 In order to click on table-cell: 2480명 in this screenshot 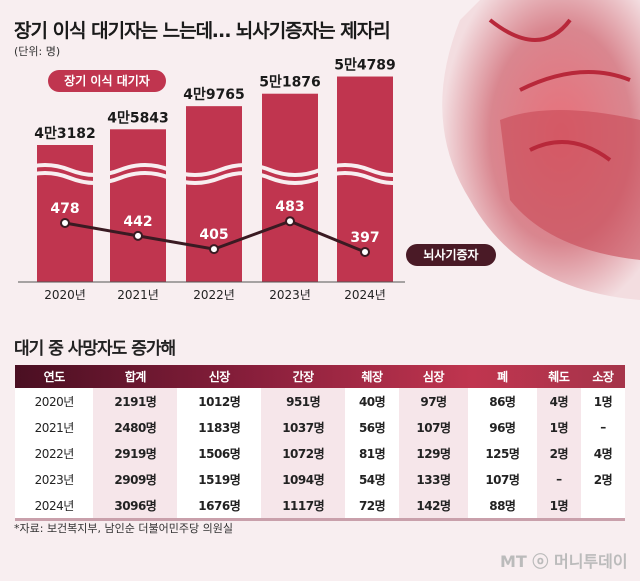, I will do `click(135, 427)`.